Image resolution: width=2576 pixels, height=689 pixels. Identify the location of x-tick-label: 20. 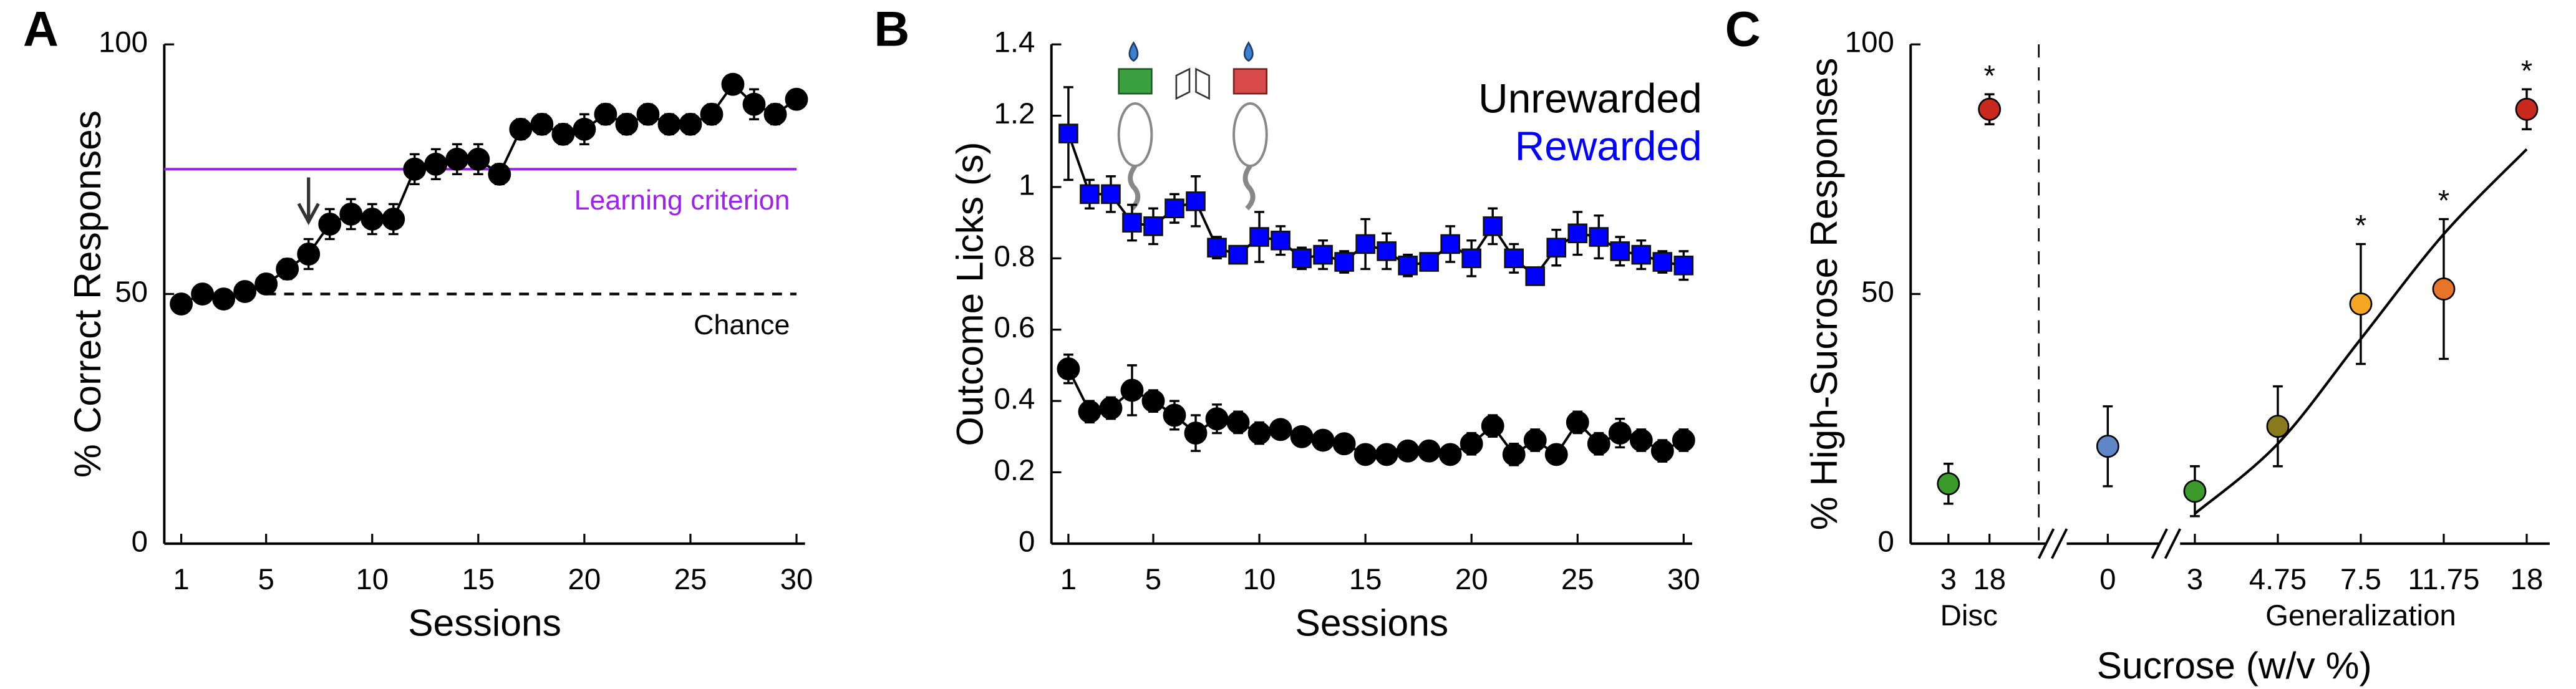
(584, 579).